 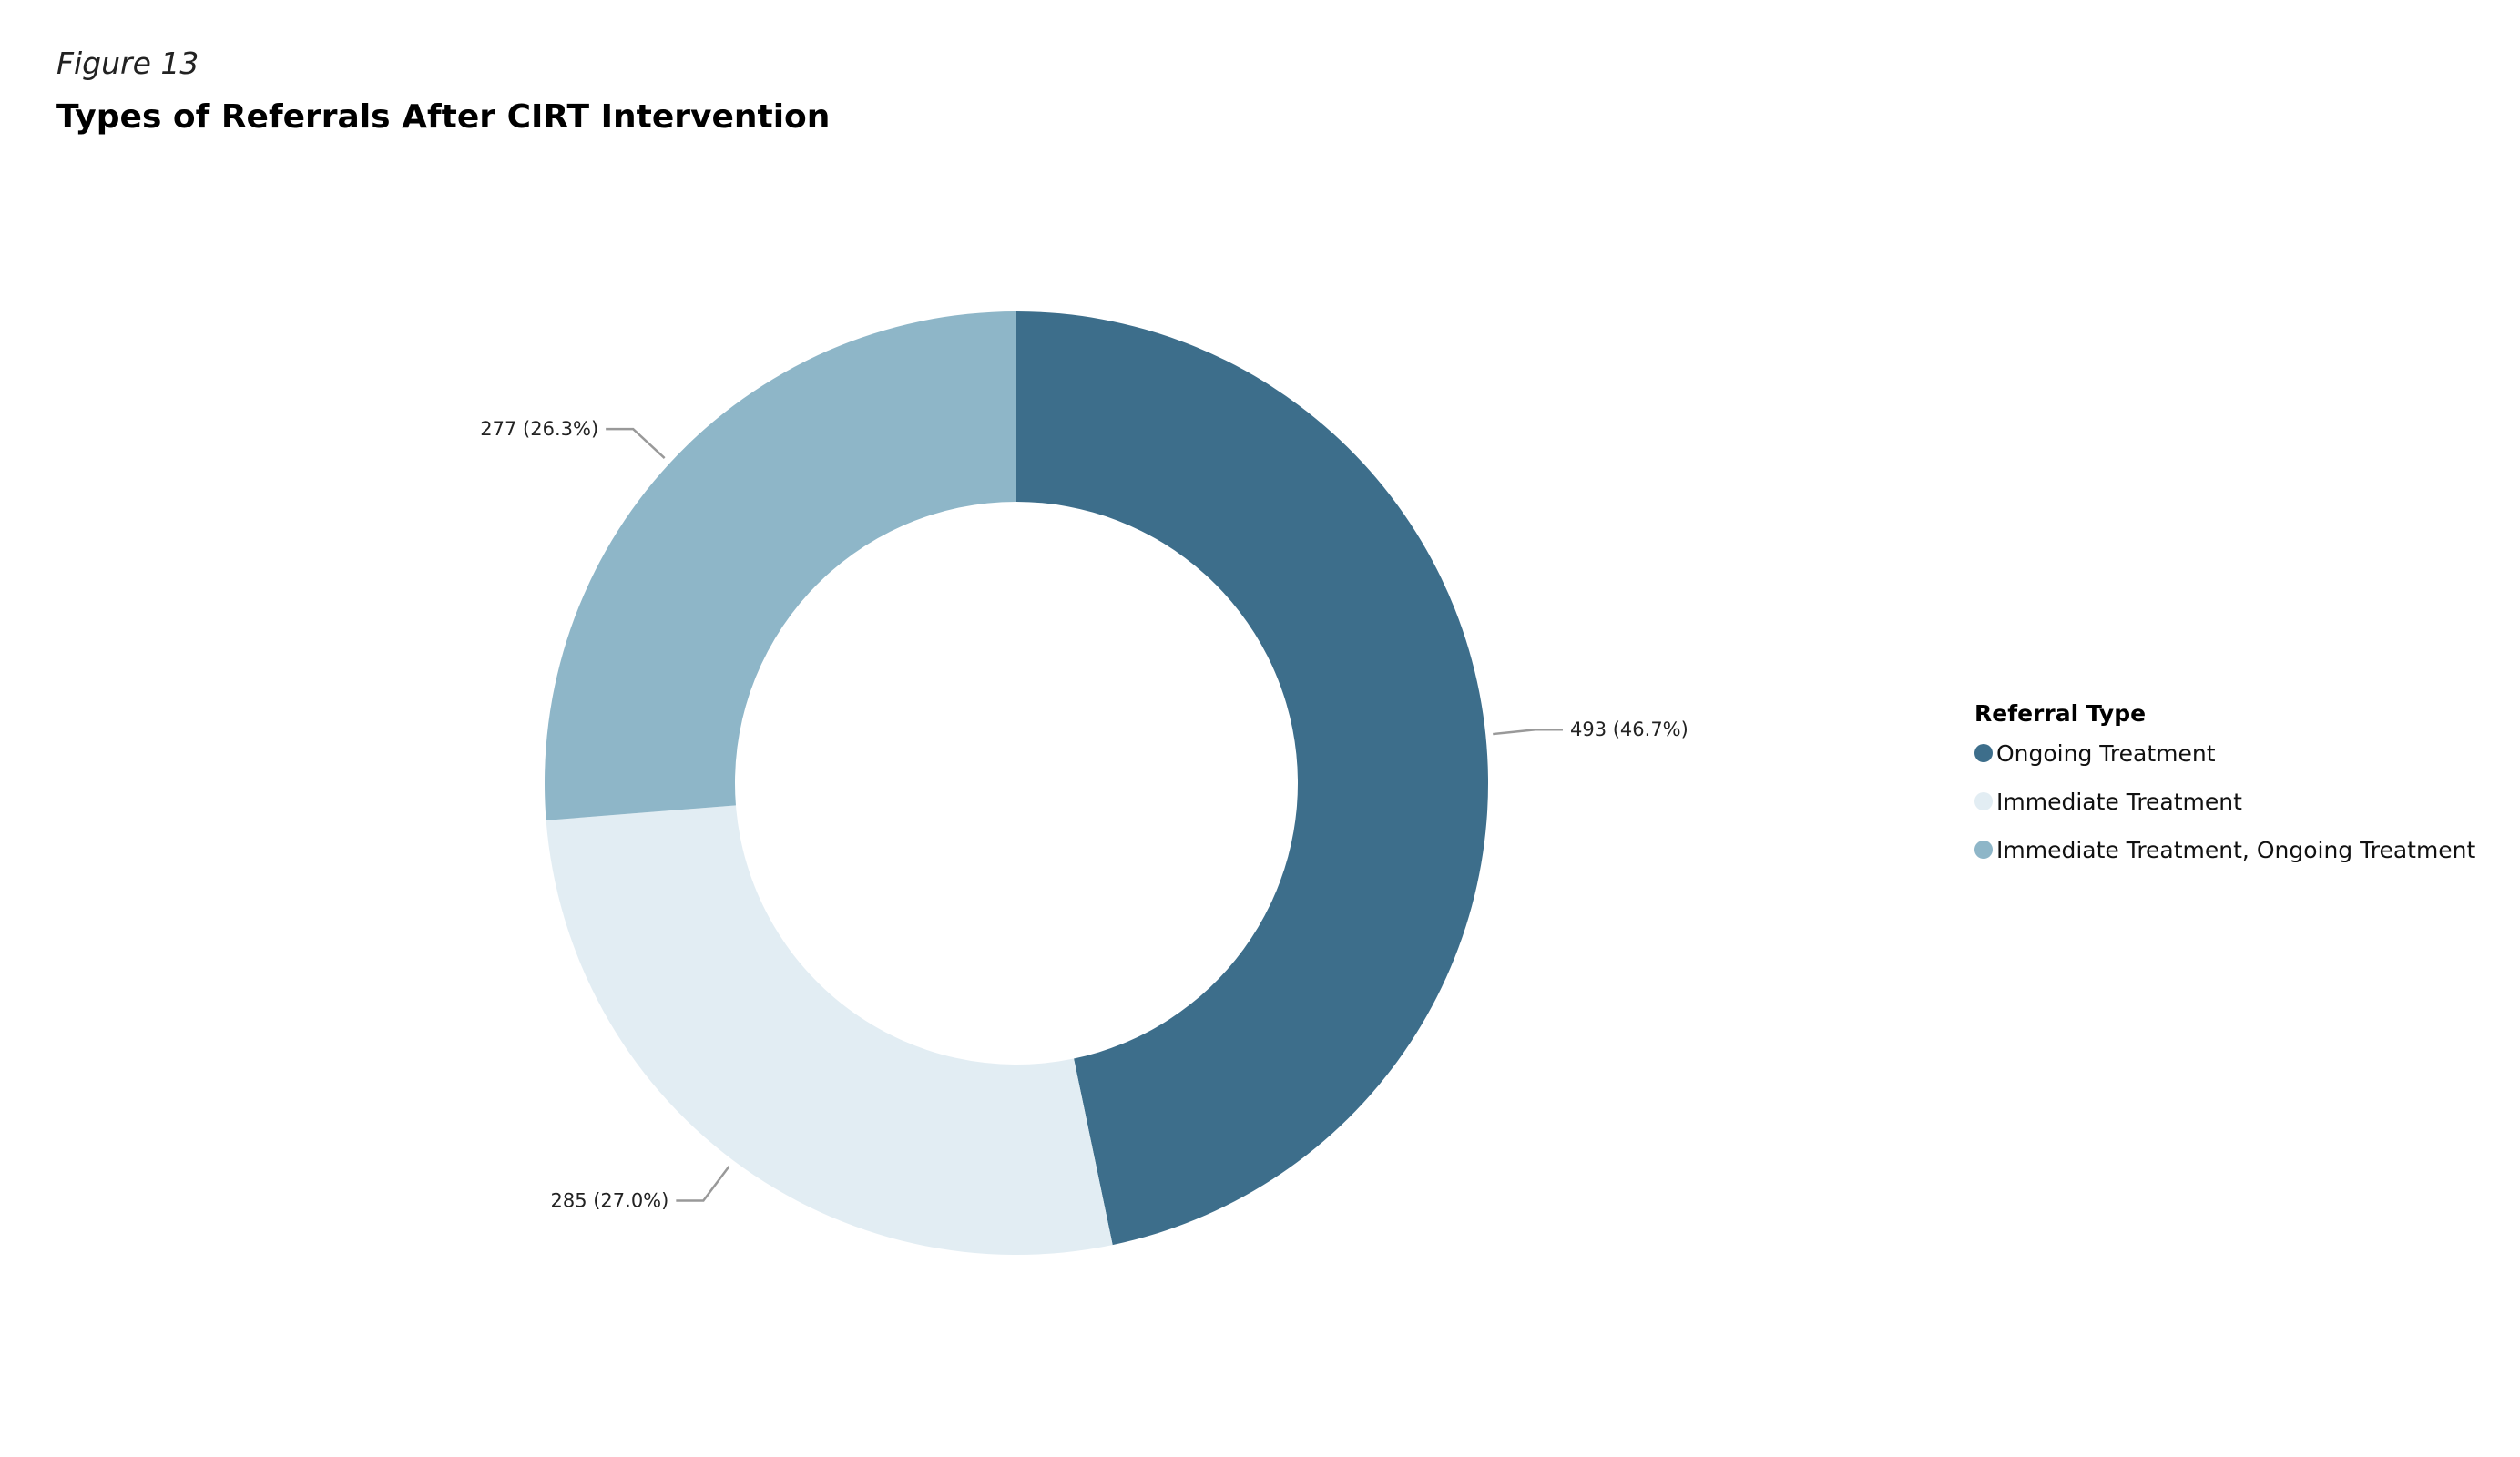 What do you see at coordinates (2236, 850) in the screenshot?
I see `legend-item-2: Immediate Treatment, Ongoing Treatment` at bounding box center [2236, 850].